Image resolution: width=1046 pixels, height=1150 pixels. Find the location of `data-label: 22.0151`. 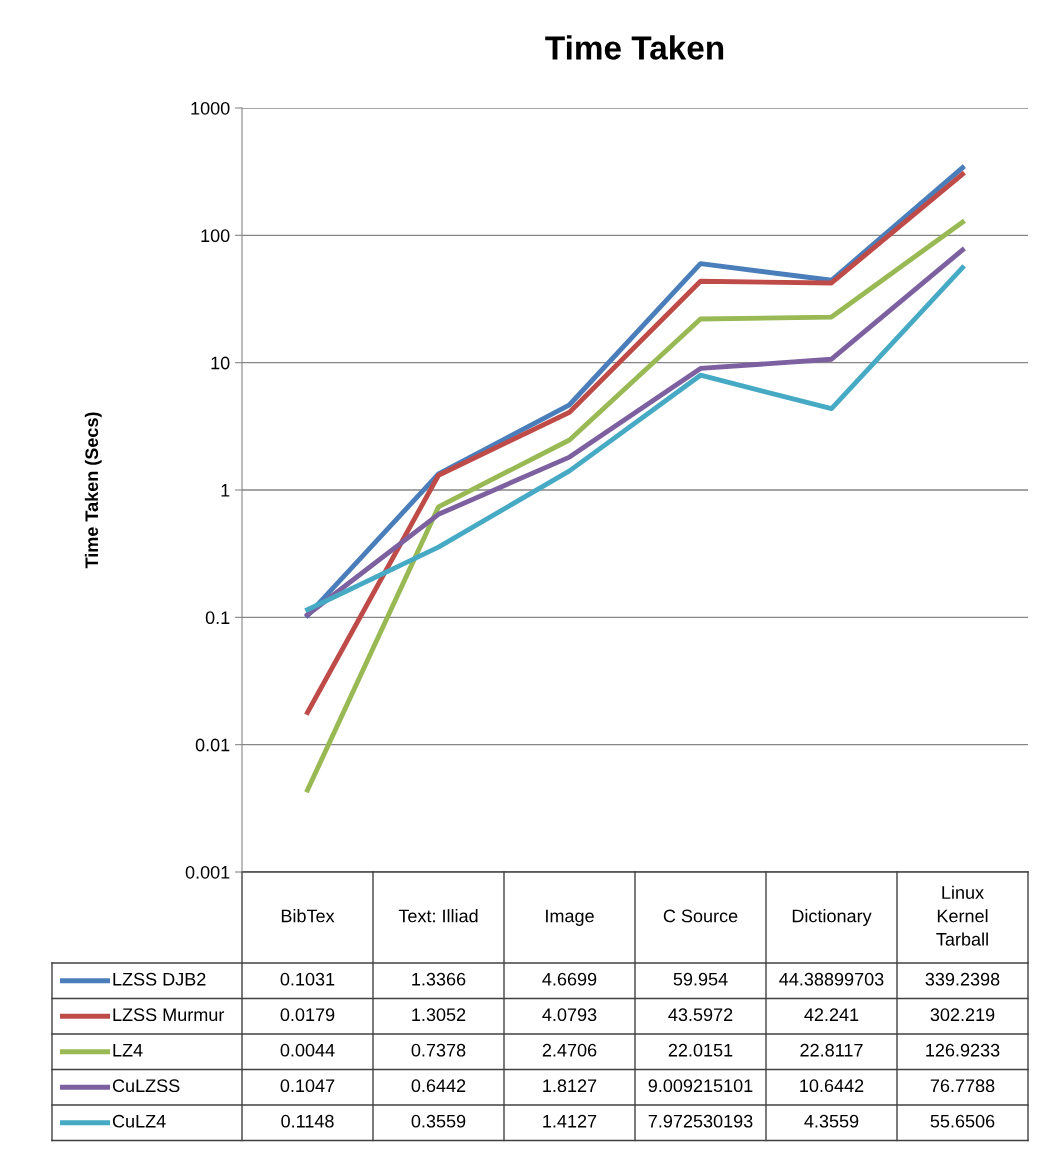

data-label: 22.0151 is located at coordinates (700, 1050).